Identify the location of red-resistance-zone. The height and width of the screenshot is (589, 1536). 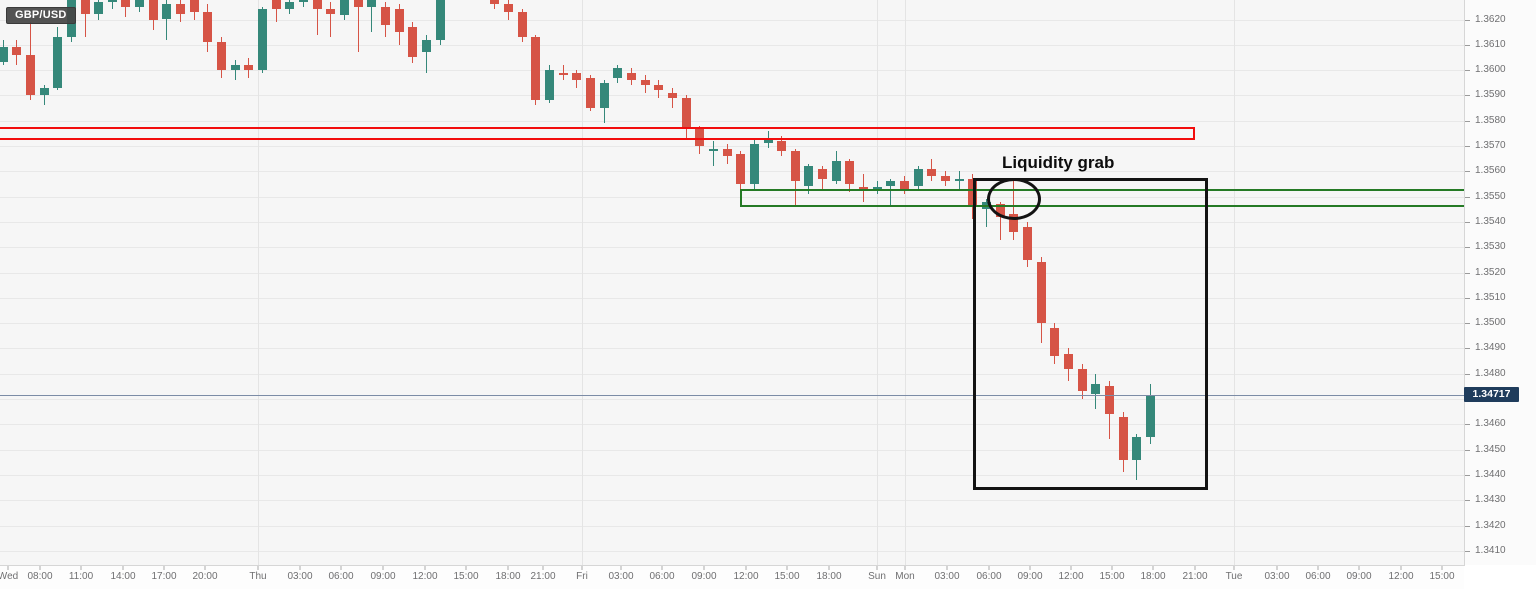
(597, 133).